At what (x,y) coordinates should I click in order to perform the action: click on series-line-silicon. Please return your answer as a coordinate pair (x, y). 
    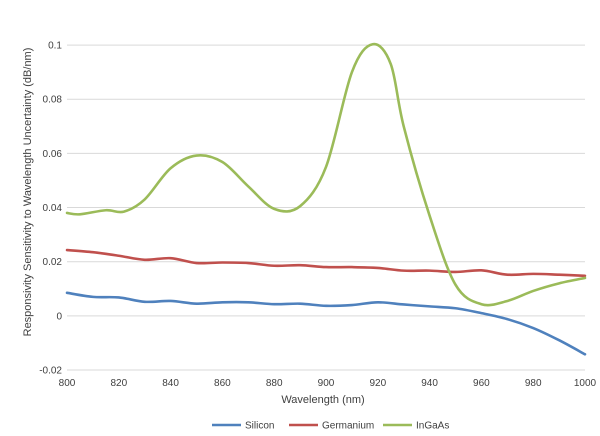
    Looking at the image, I should click on (326, 323).